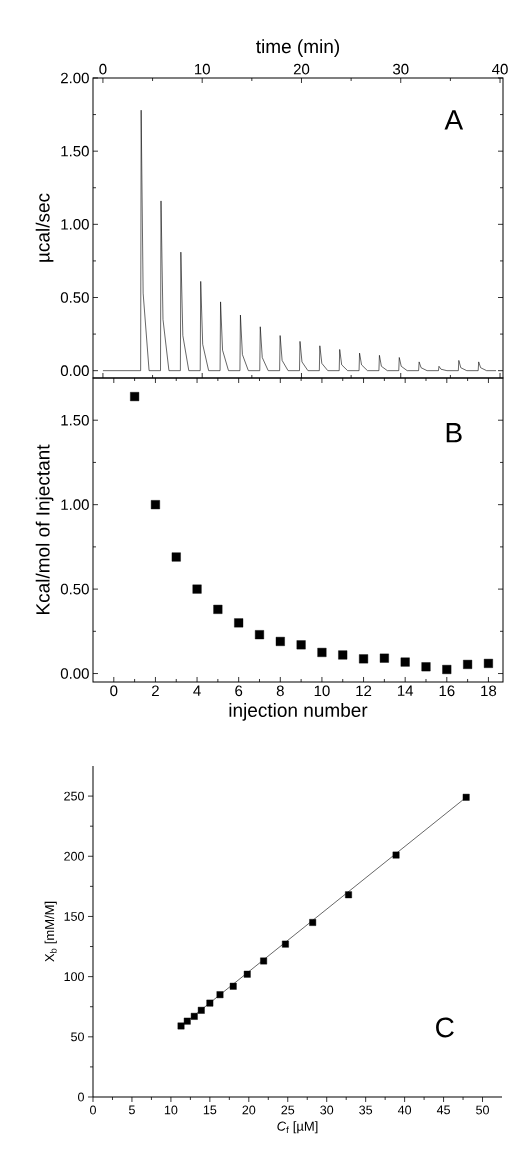  Describe the element at coordinates (44, 529) in the screenshot. I see `y-axis-title: Kcal/mol of Injectant` at that location.